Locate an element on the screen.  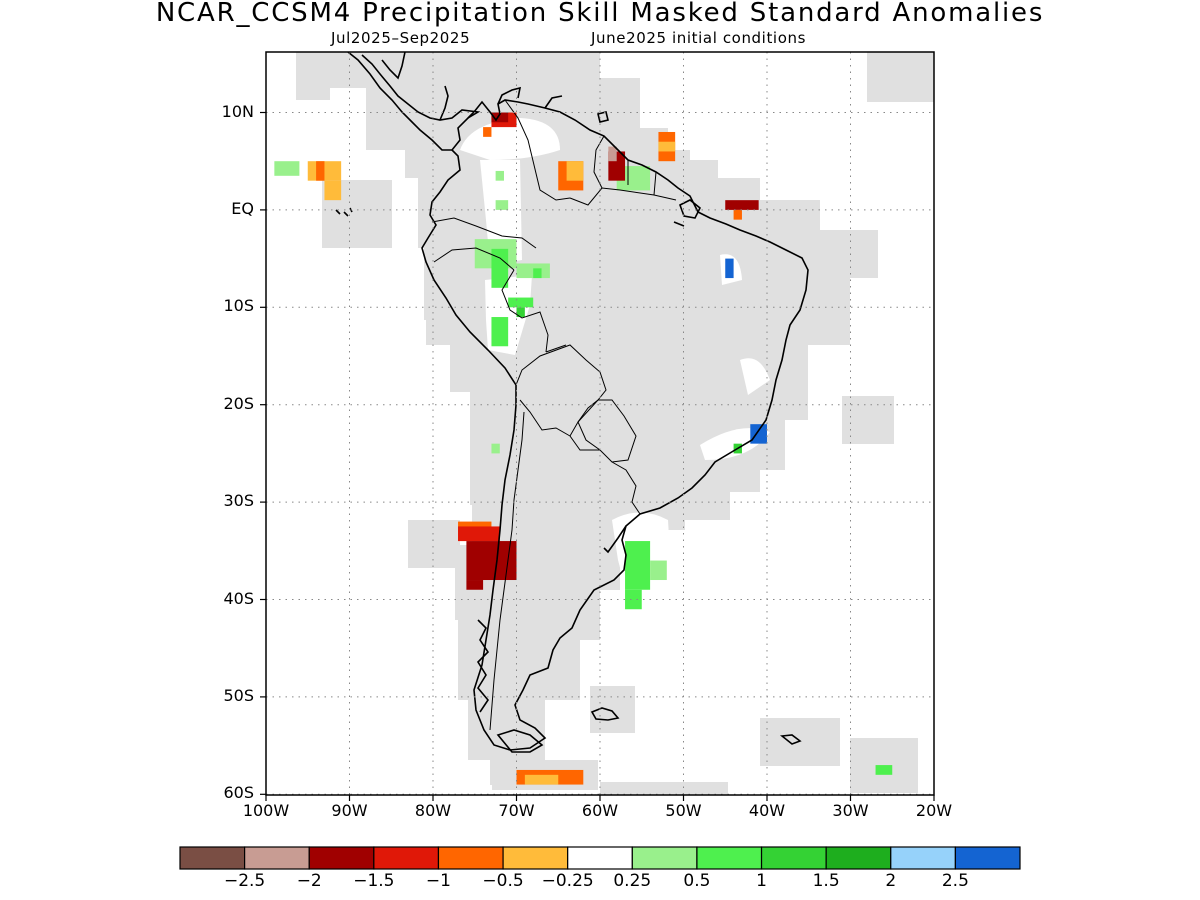
colorbar-label: 0.5 is located at coordinates (697, 881).